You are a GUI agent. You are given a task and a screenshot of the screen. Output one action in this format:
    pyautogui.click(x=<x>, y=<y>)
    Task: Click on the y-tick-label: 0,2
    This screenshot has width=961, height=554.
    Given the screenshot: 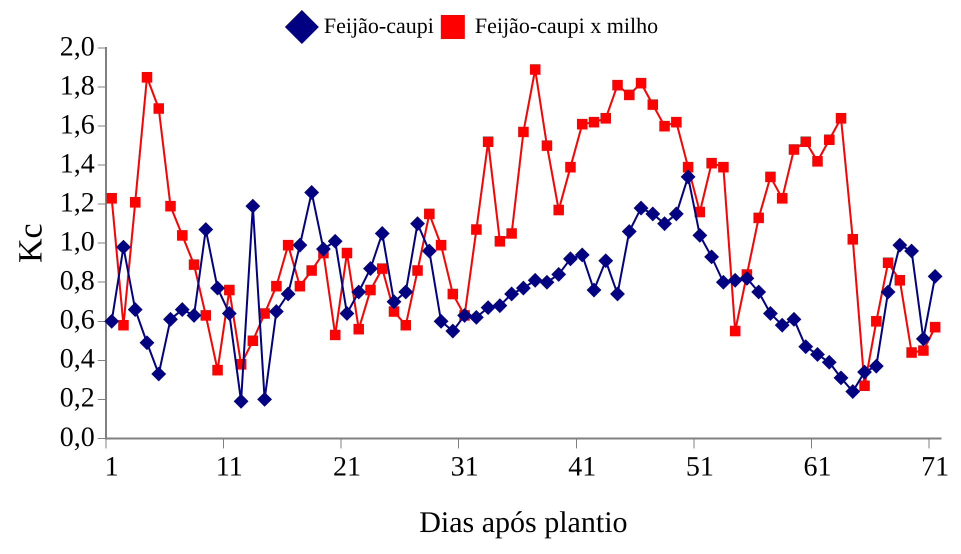 What is the action you would take?
    pyautogui.click(x=77, y=398)
    